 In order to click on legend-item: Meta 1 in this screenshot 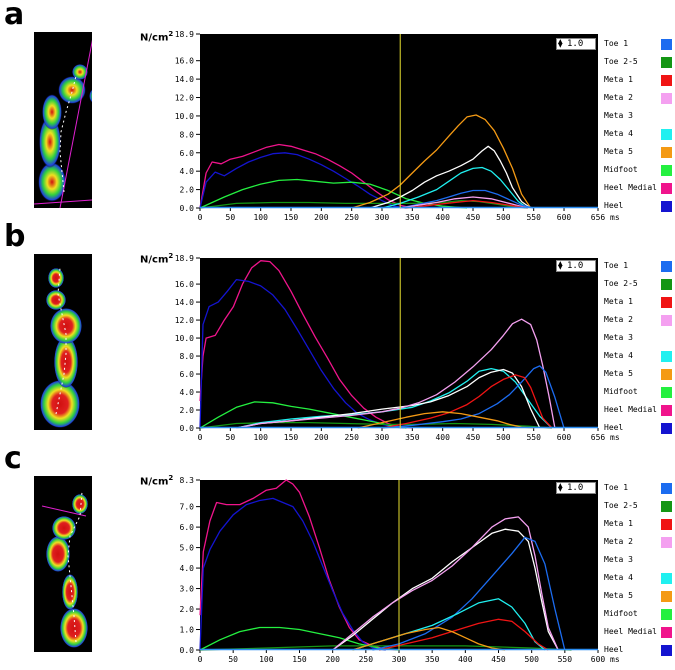, I will do `click(639, 80)`.